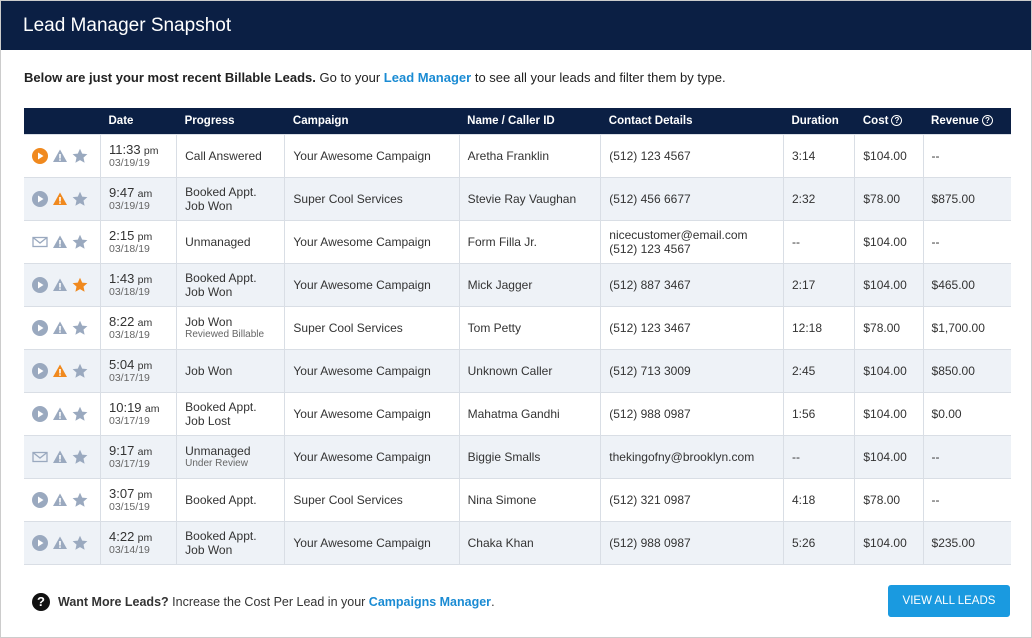  What do you see at coordinates (216, 463) in the screenshot?
I see `progress-substatus: Under Review` at bounding box center [216, 463].